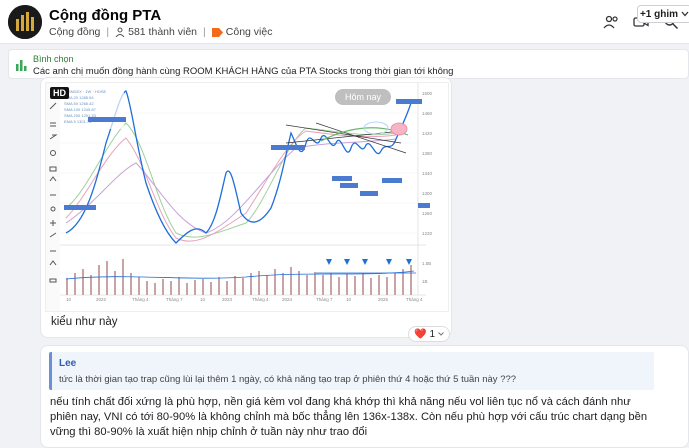 The height and width of the screenshot is (448, 689). Describe the element at coordinates (79, 97) in the screenshot. I see `svg-text: SMA 20 1285.54` at that location.